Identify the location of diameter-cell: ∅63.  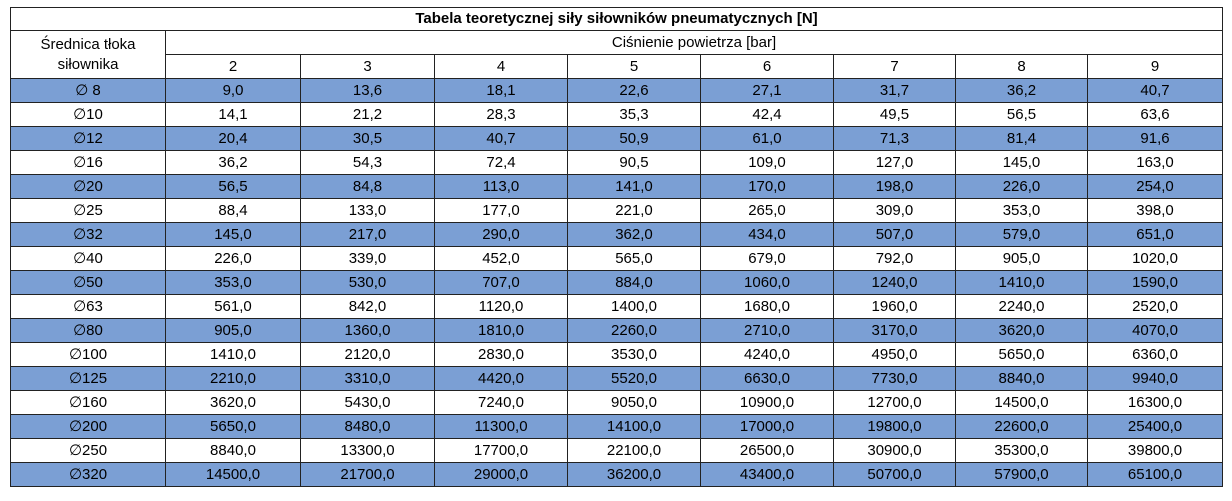
(88, 306).